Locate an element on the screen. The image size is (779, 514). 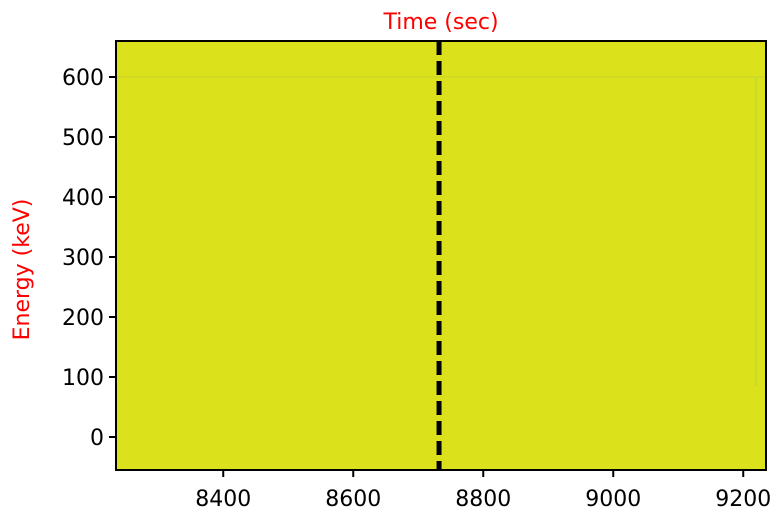
x-tick-label: 9200 is located at coordinates (743, 499).